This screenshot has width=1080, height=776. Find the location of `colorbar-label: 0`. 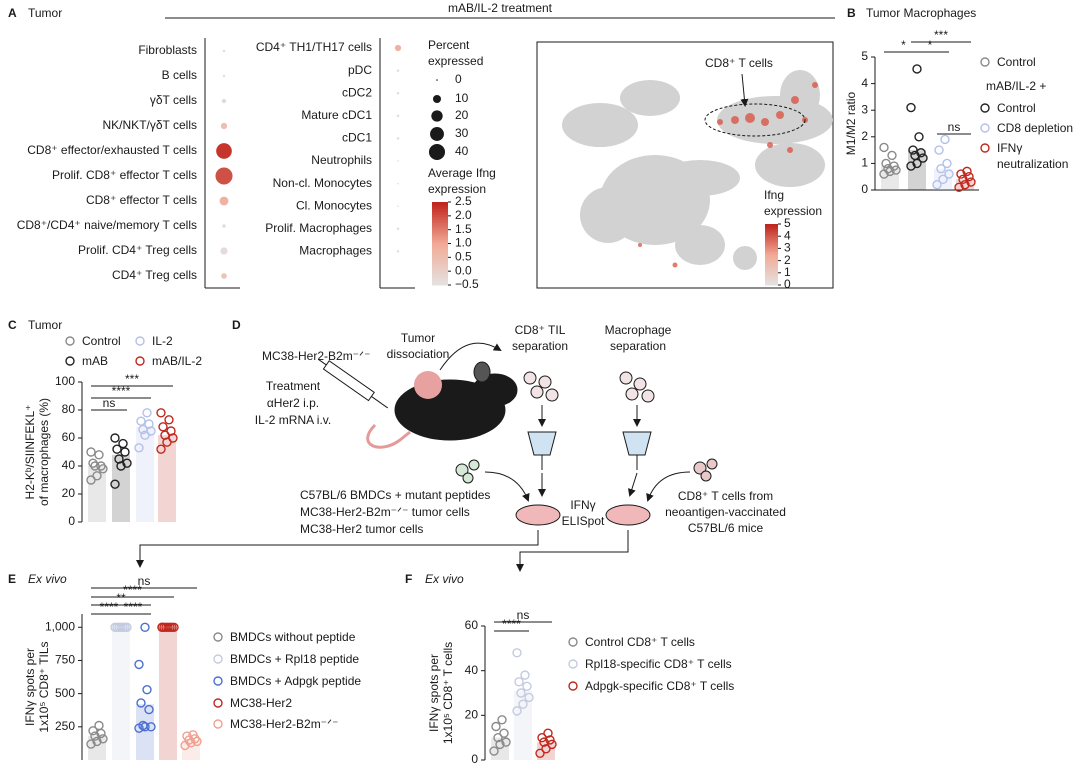

colorbar-label: 0 is located at coordinates (787, 284).